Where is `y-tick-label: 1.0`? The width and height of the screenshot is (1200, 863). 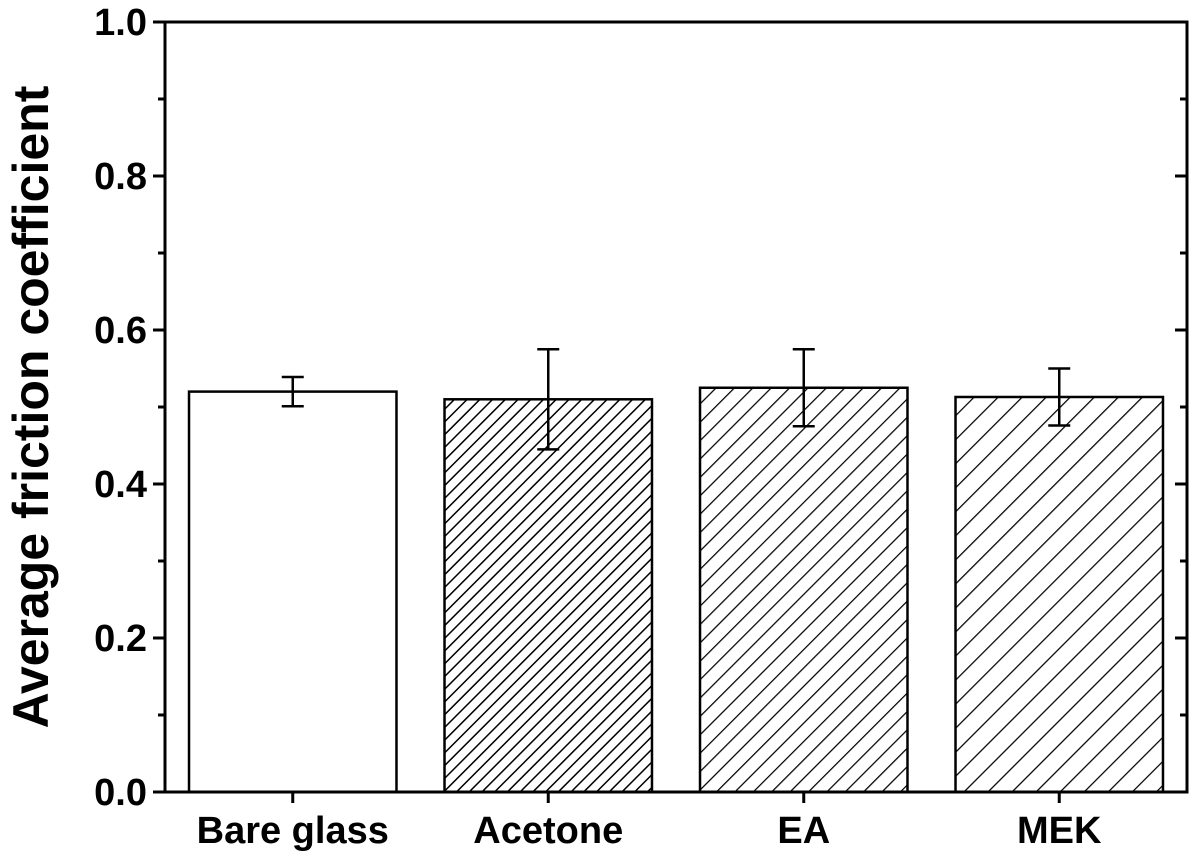
y-tick-label: 1.0 is located at coordinates (120, 23).